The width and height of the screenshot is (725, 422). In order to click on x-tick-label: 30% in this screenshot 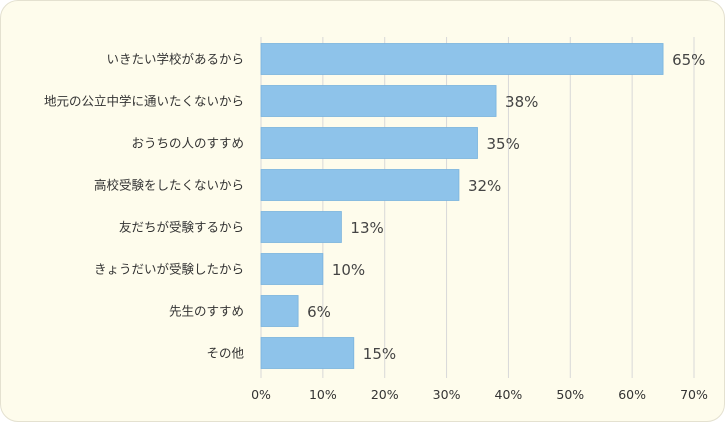, I will do `click(447, 394)`.